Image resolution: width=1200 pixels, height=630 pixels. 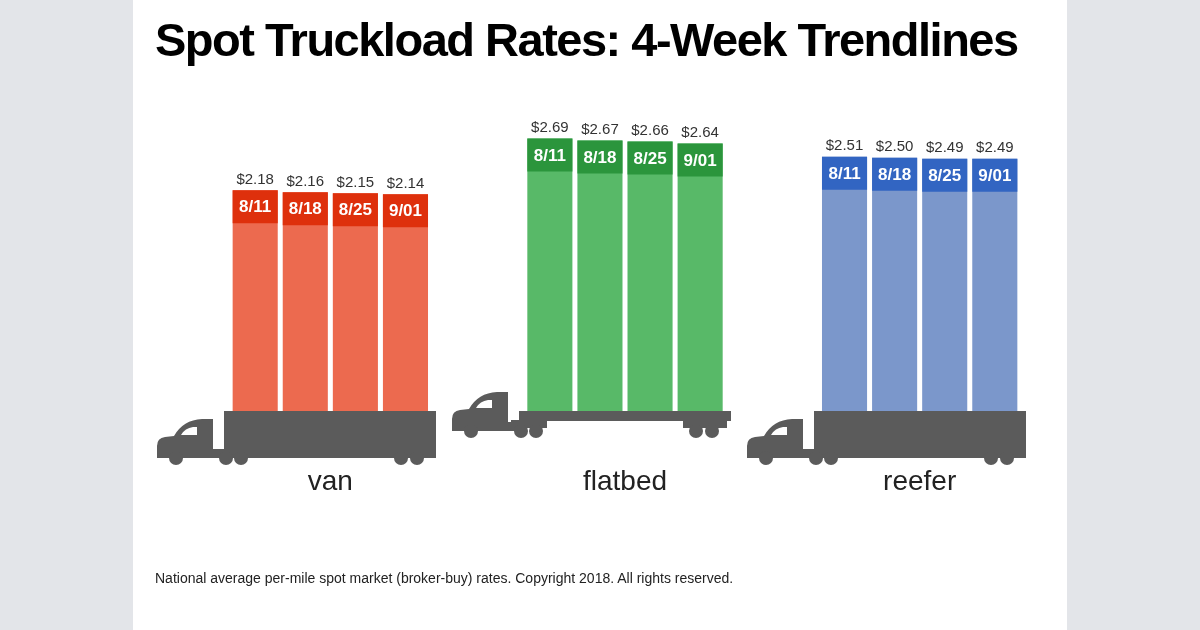 What do you see at coordinates (700, 160) in the screenshot?
I see `series-label: 9/01` at bounding box center [700, 160].